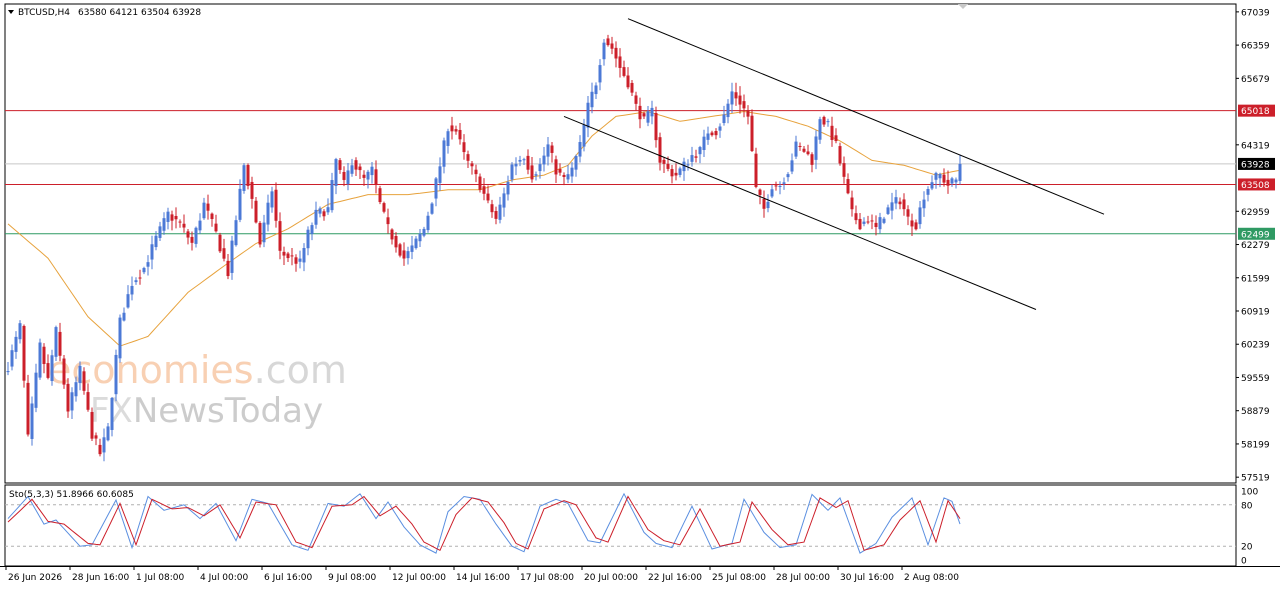 This screenshot has height=594, width=1280. What do you see at coordinates (611, 578) in the screenshot?
I see `time-tick-label: 20 Jul 00:00` at bounding box center [611, 578].